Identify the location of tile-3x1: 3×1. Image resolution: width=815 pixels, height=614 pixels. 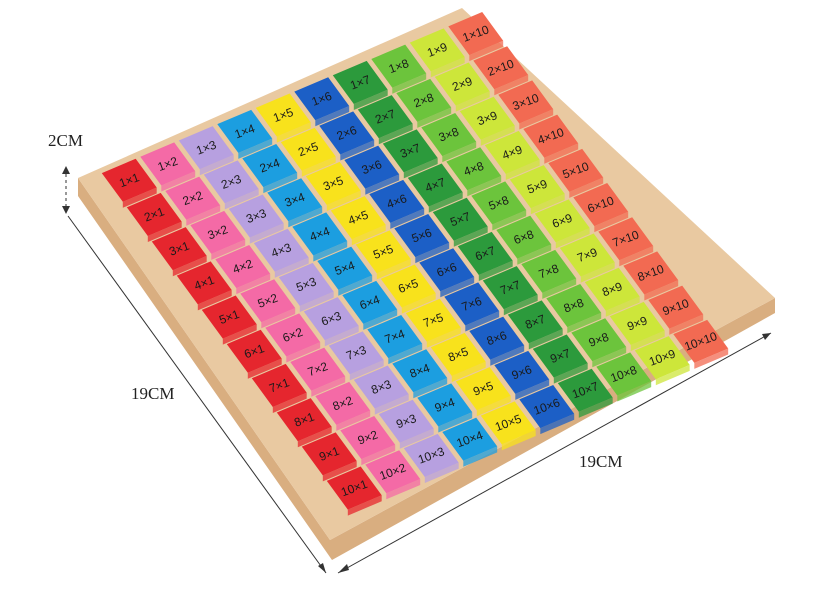
(179, 252).